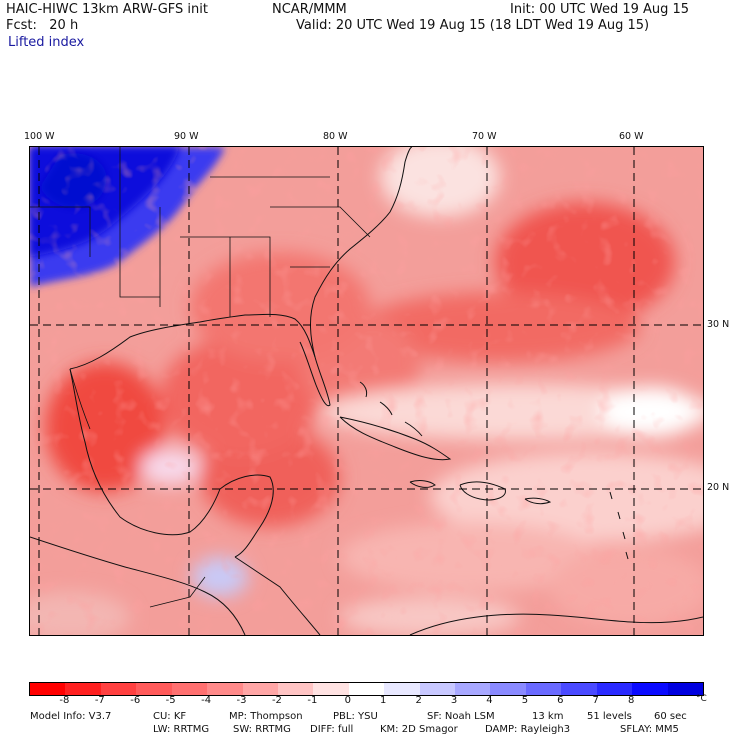 The width and height of the screenshot is (740, 740). I want to click on footer-sf: SF: Noah LSM, so click(461, 716).